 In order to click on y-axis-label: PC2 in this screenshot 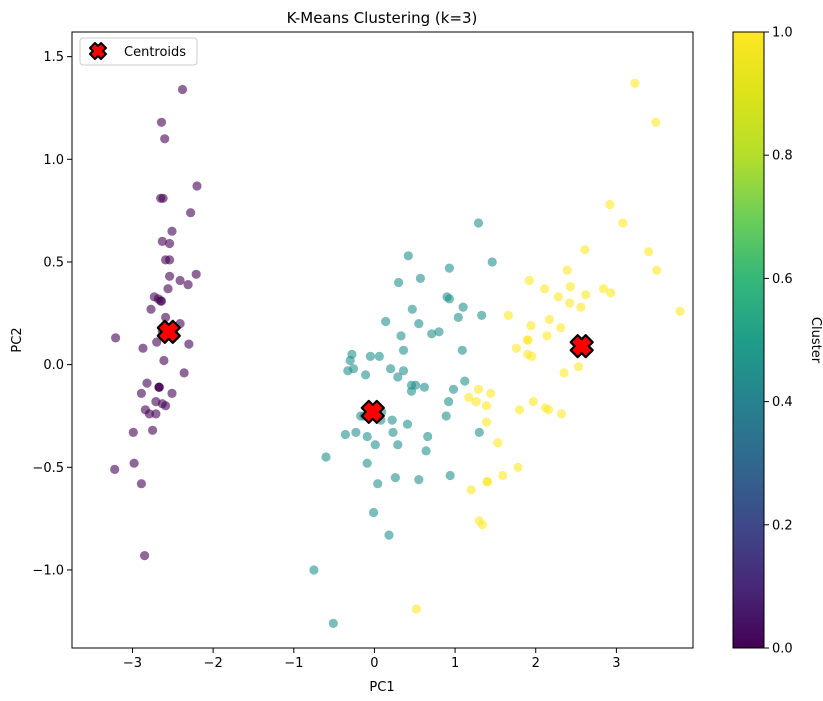, I will do `click(17, 339)`.